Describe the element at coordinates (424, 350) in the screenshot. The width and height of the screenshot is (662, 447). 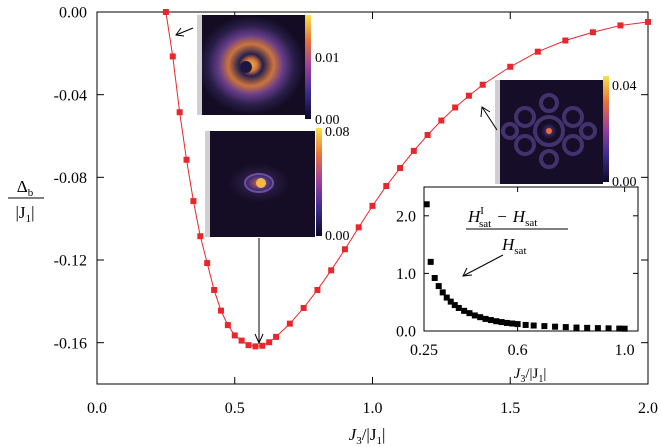
I see `x-tick-label: 0.25` at that location.